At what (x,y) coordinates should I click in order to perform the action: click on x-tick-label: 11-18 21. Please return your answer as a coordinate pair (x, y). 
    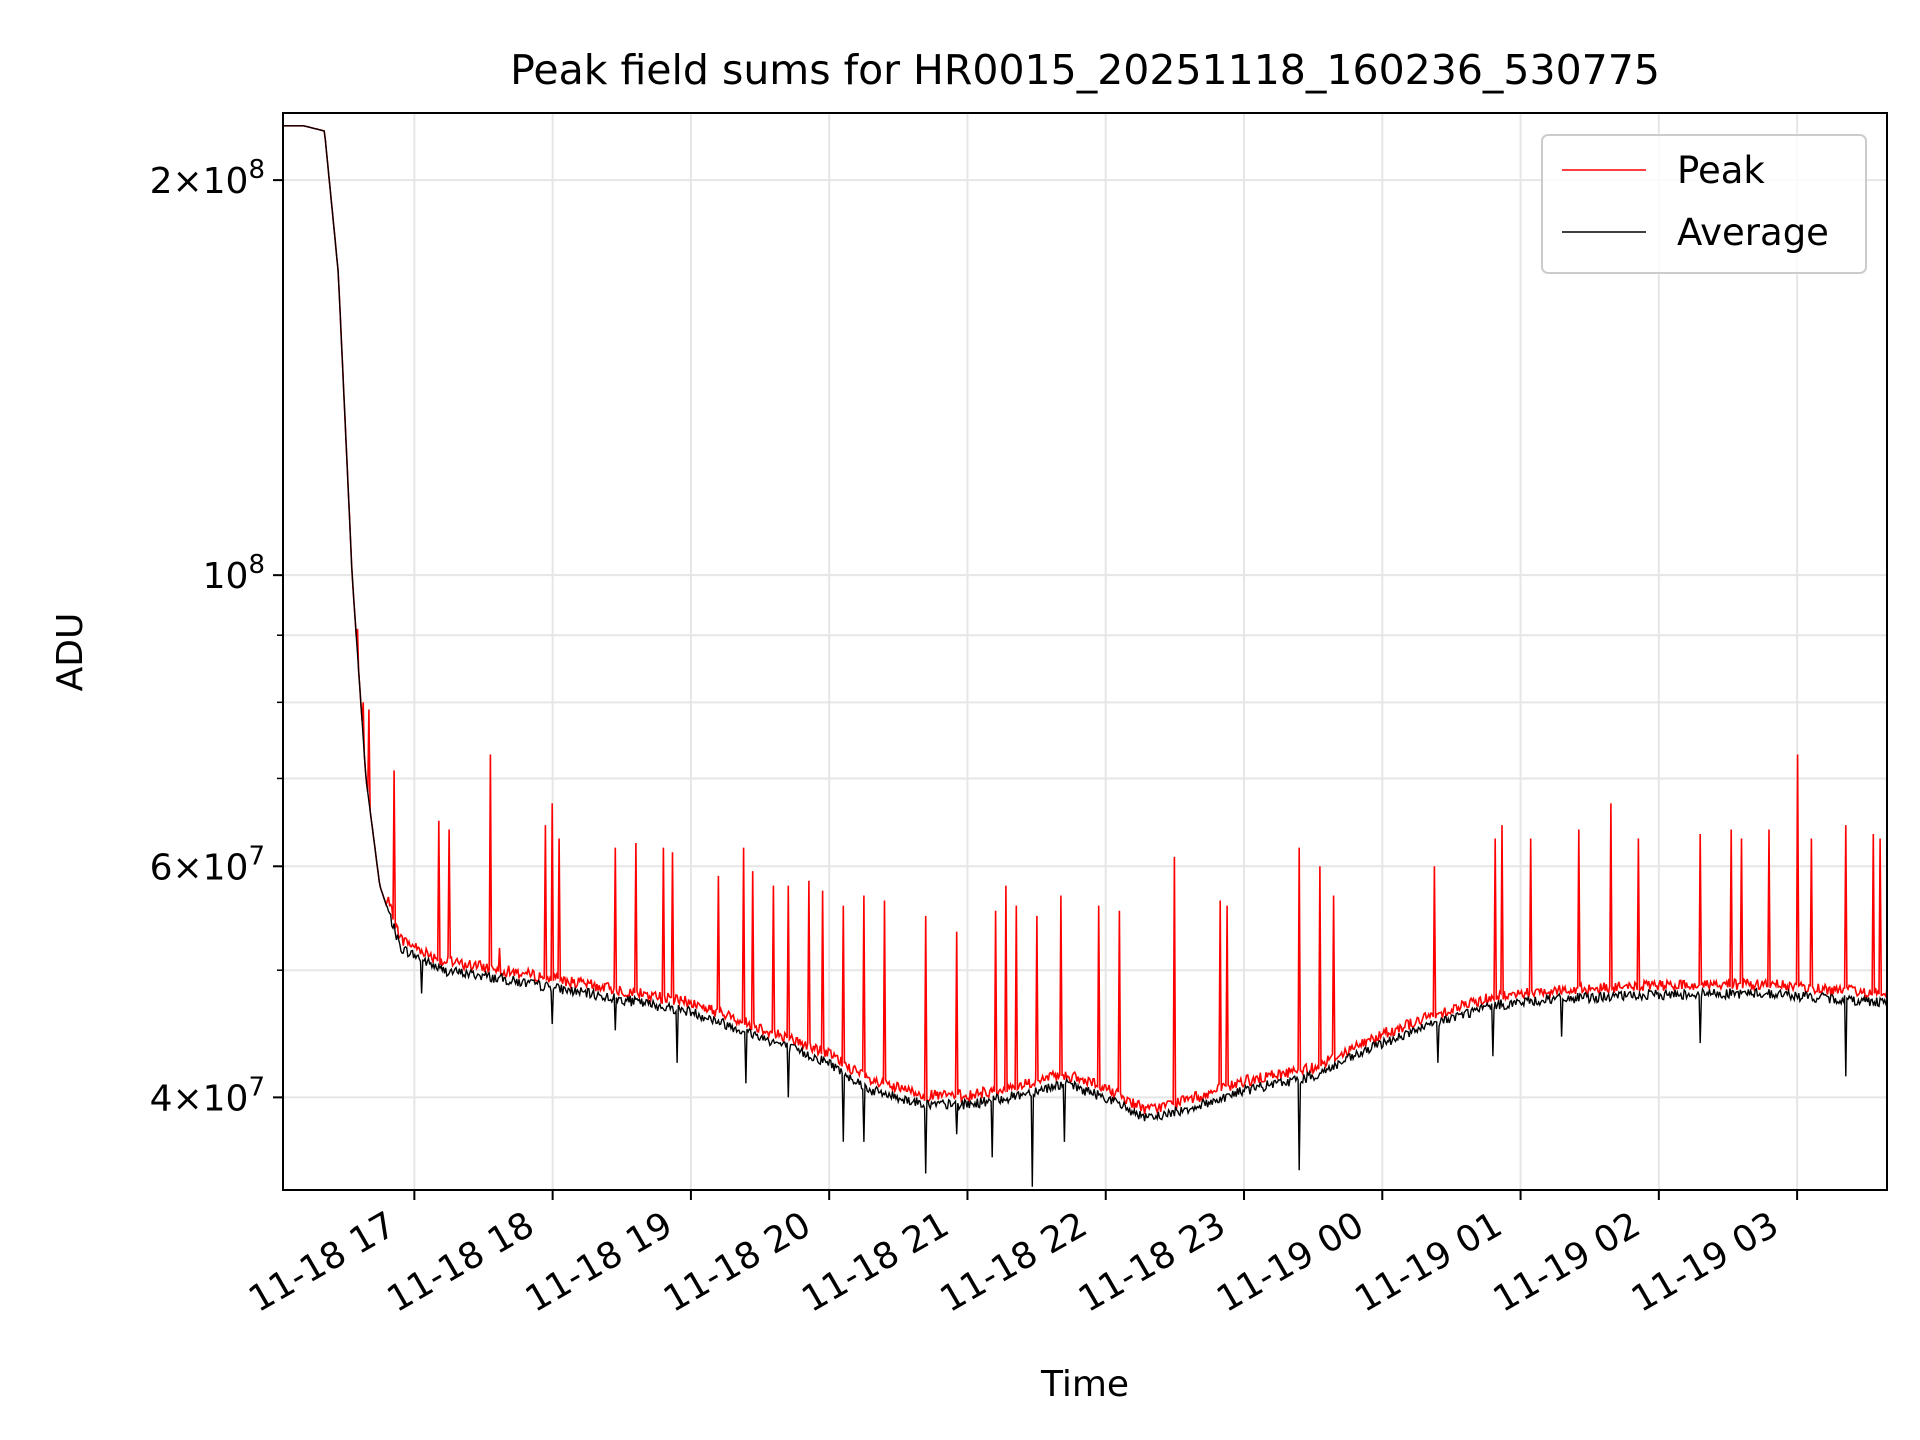
    Looking at the image, I should click on (875, 1262).